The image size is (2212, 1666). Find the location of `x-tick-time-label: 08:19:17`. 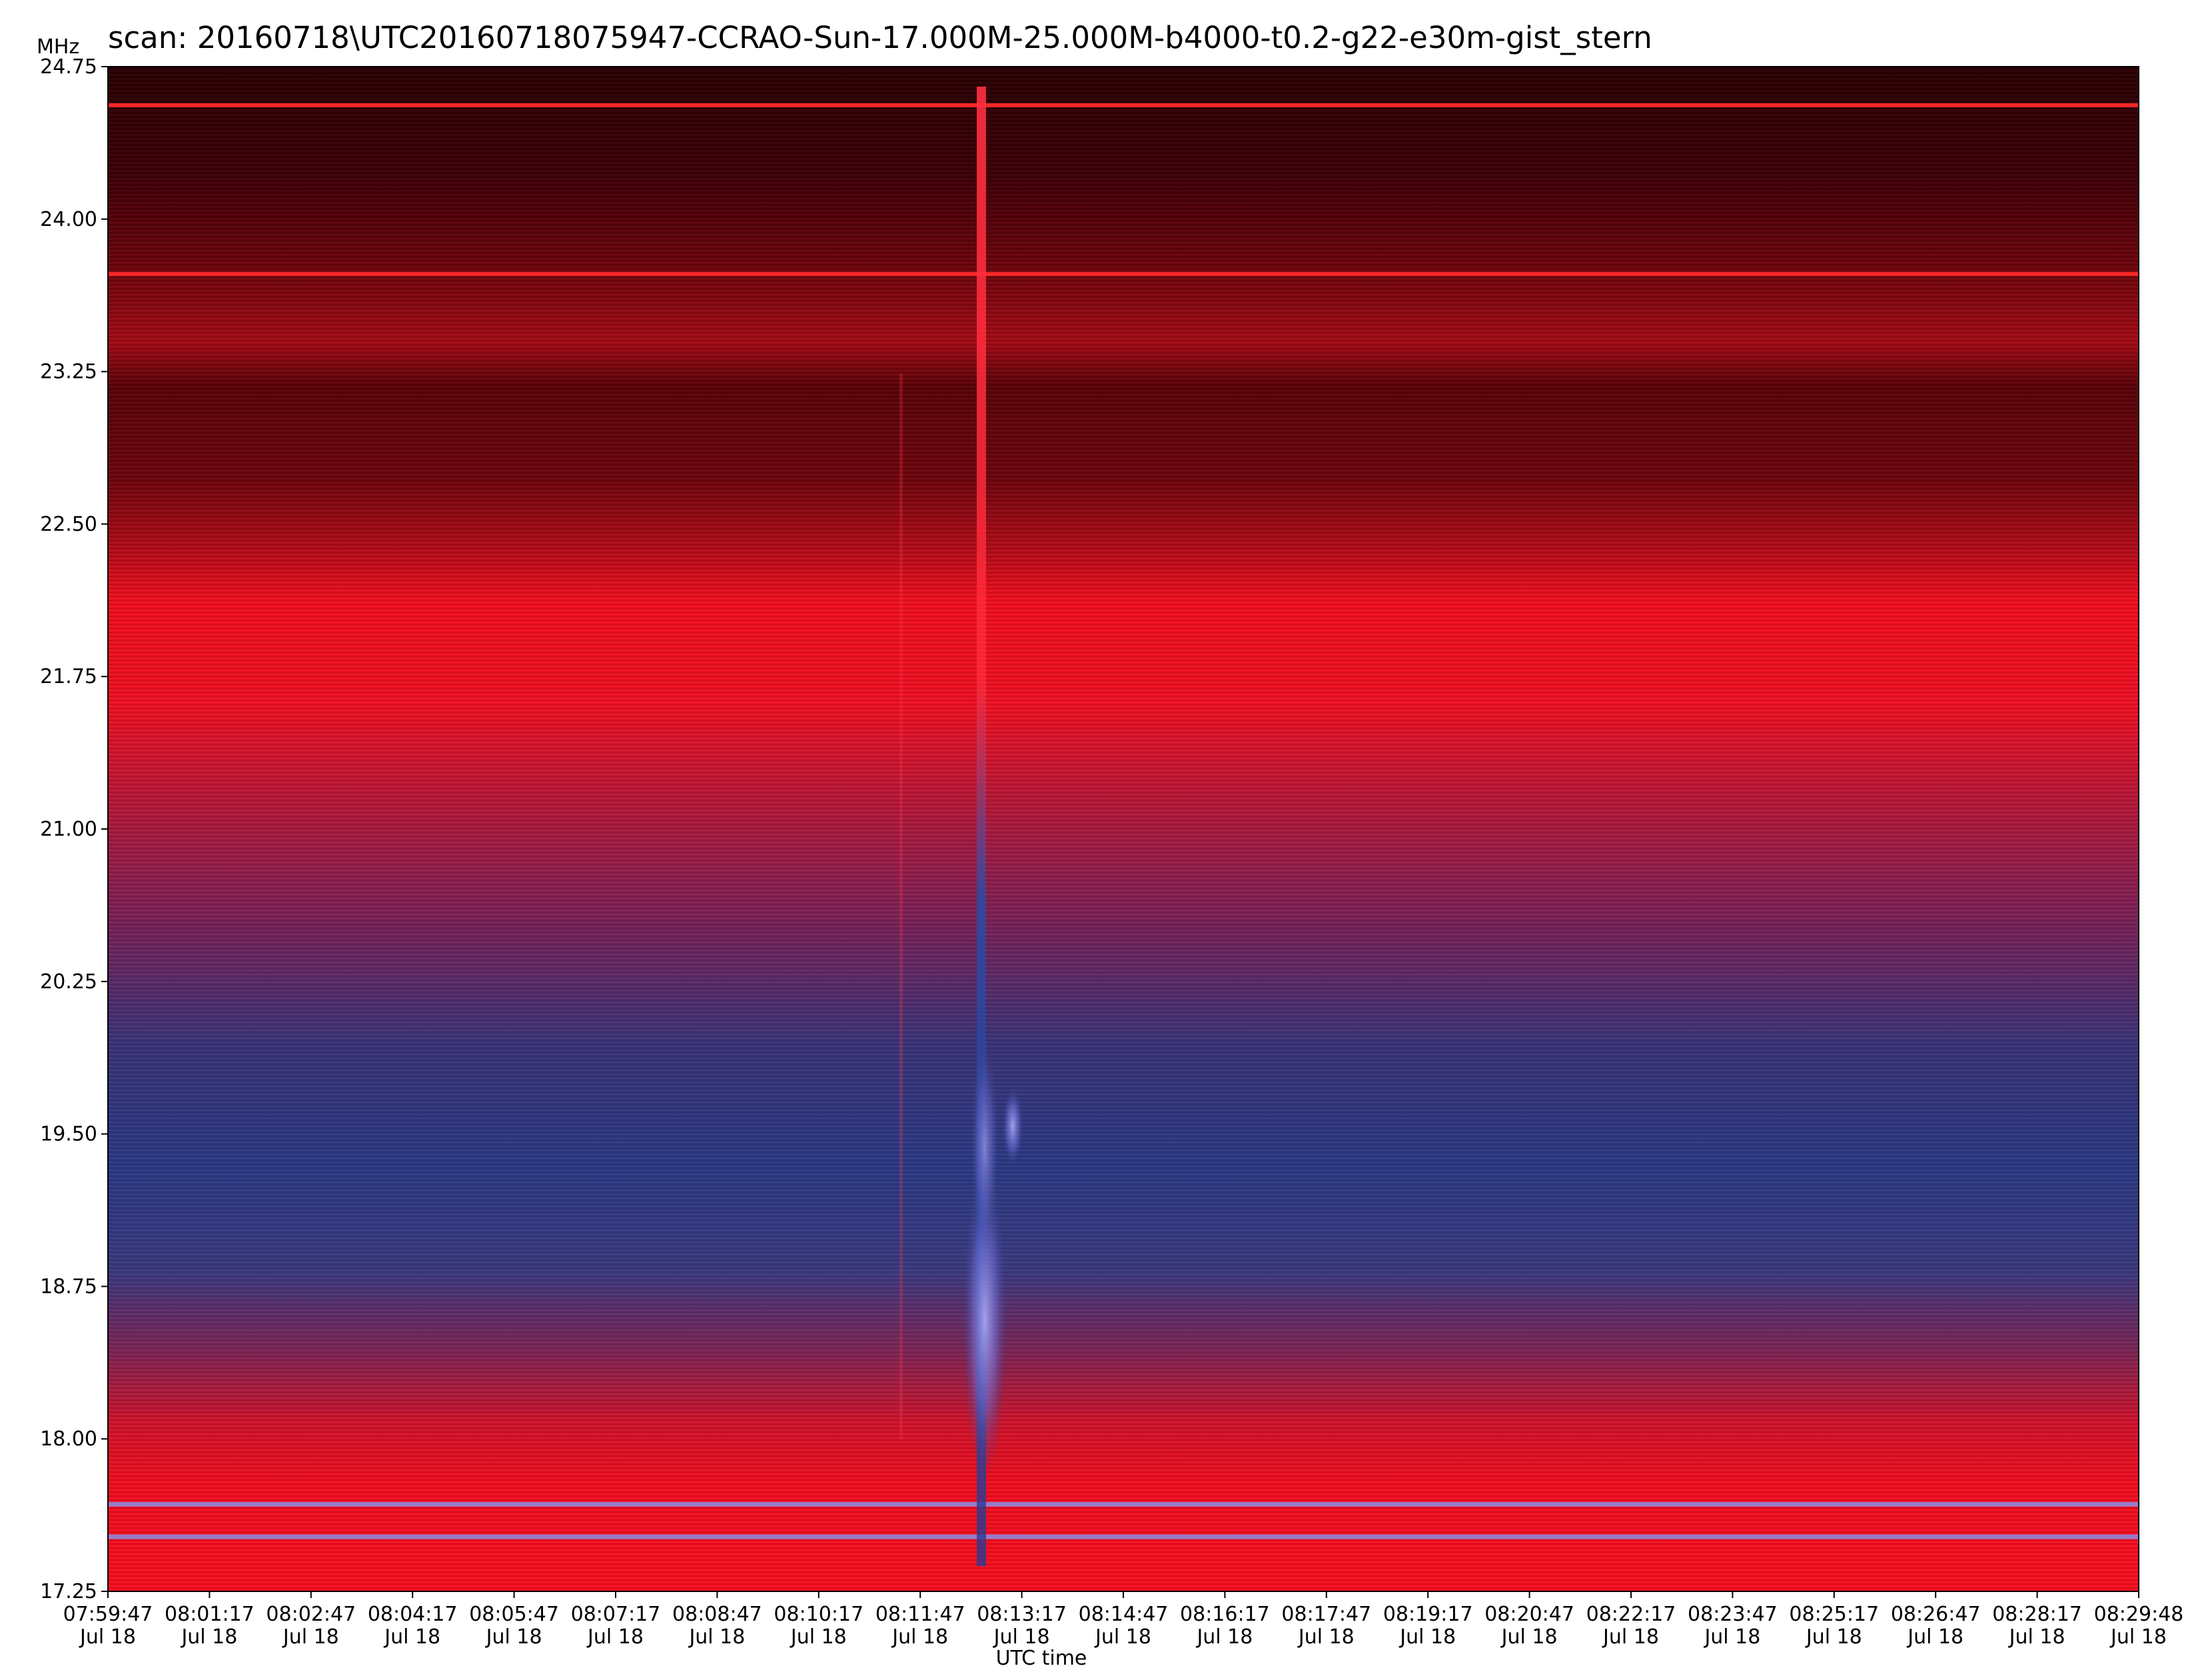

x-tick-time-label: 08:19:17 is located at coordinates (1428, 1614).